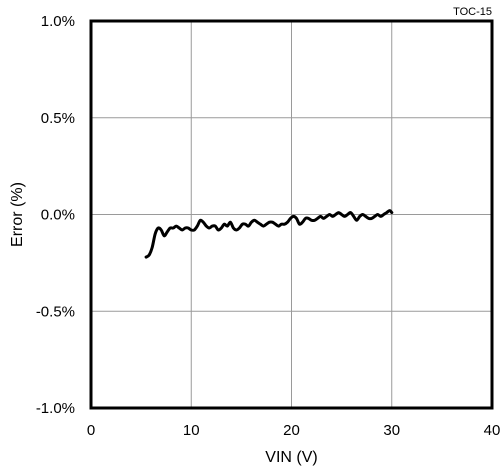 Image resolution: width=503 pixels, height=468 pixels. What do you see at coordinates (55, 408) in the screenshot?
I see `y-tick-label: -1.0%` at bounding box center [55, 408].